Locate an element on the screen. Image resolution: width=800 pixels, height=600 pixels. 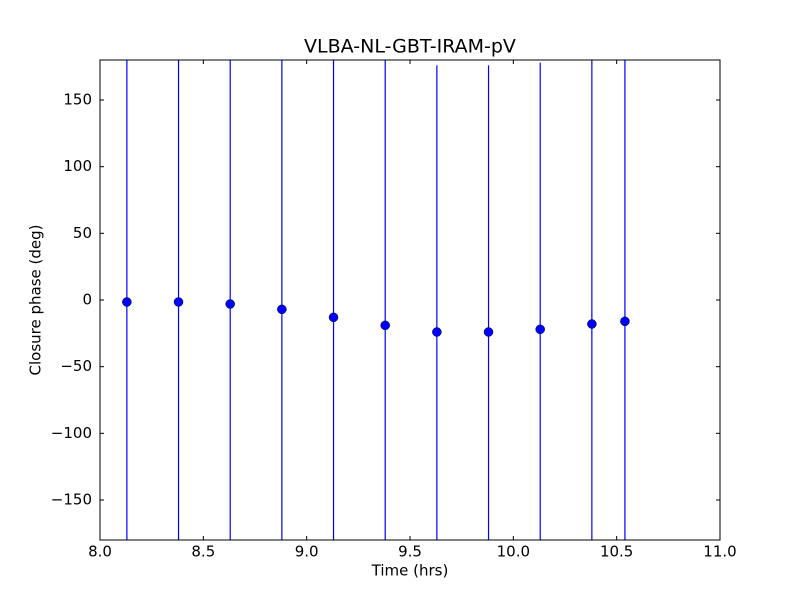
chart-title: VLBA-NL-GBT-IRAM-pV is located at coordinates (410, 47).